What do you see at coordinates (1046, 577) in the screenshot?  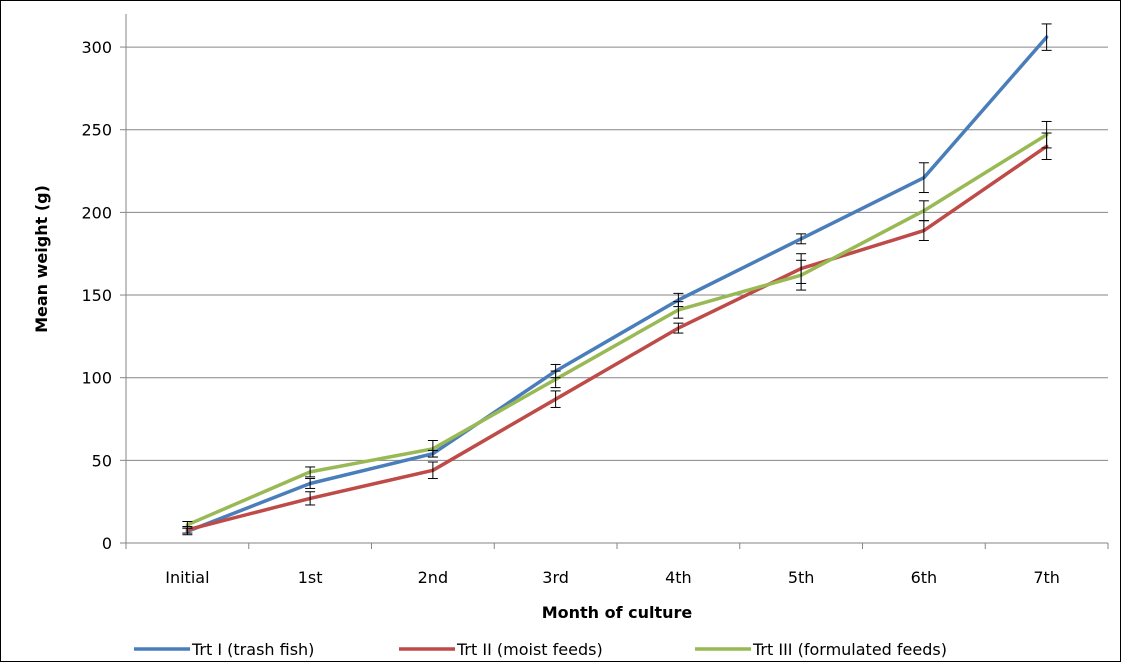 I see `x-tick-label: 7th` at bounding box center [1046, 577].